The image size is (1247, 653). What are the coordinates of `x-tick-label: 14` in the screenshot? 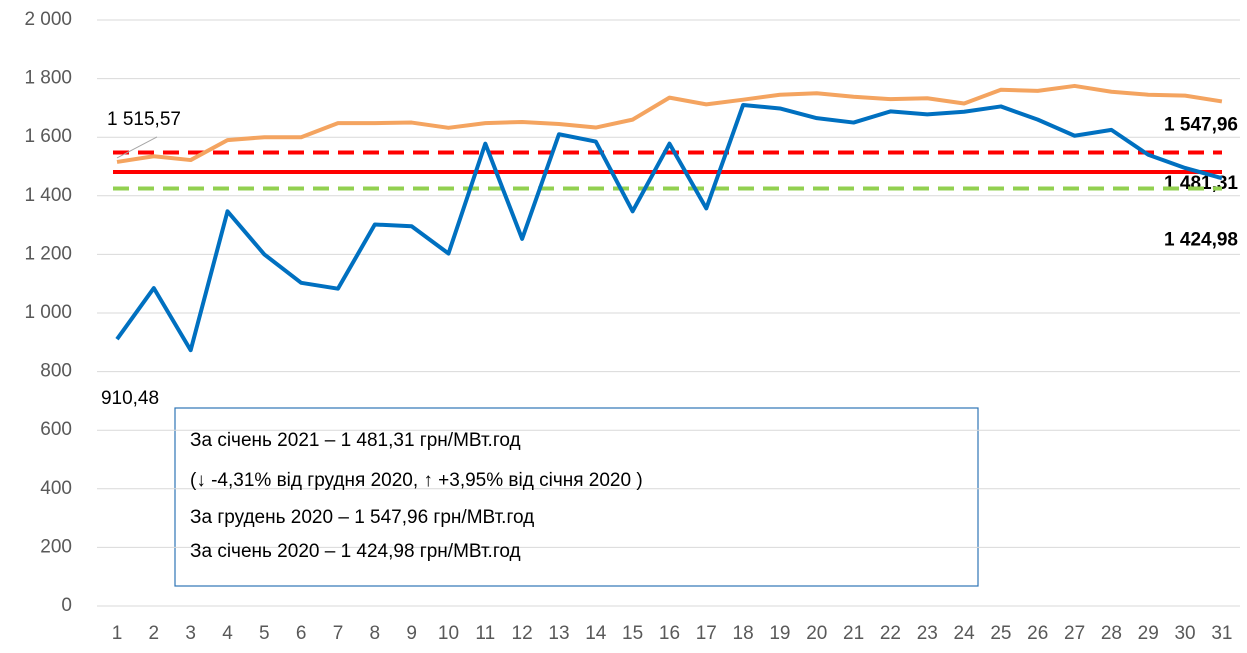 It's located at (596, 633).